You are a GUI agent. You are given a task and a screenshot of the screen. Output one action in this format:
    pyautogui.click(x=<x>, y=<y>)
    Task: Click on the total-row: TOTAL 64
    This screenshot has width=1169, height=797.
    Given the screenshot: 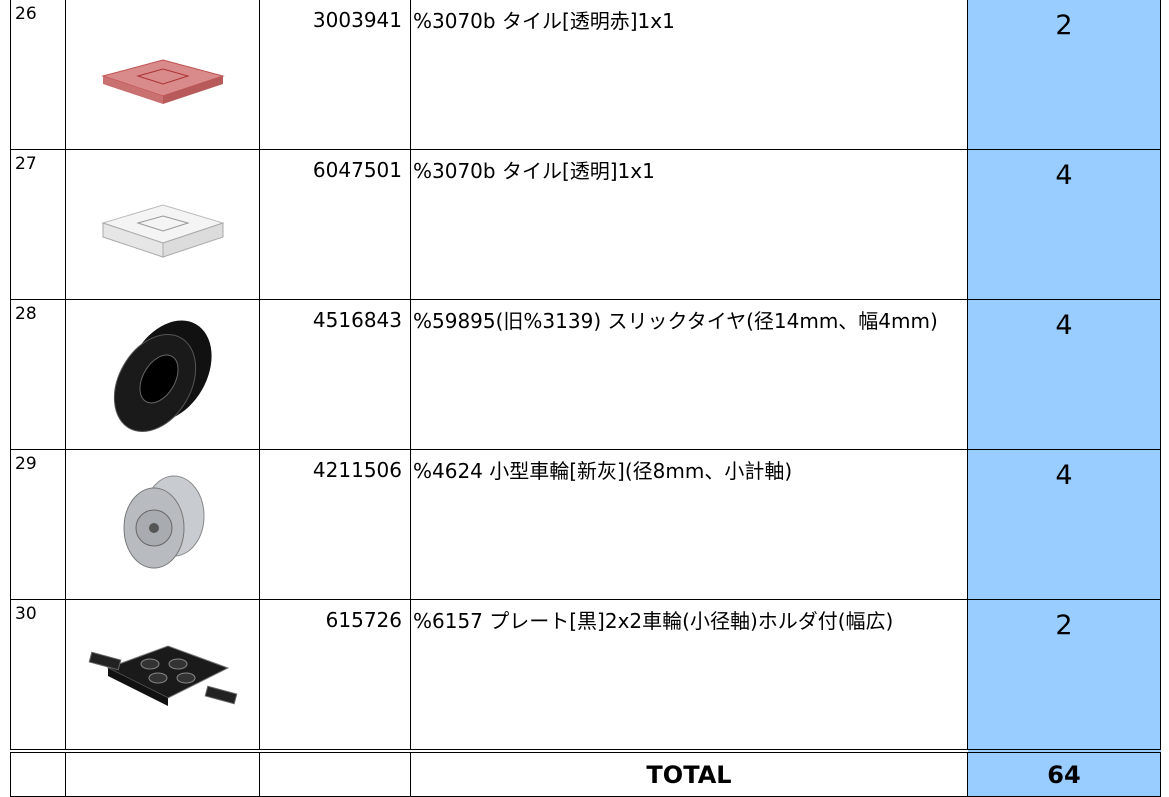 What is the action you would take?
    pyautogui.click(x=585, y=773)
    